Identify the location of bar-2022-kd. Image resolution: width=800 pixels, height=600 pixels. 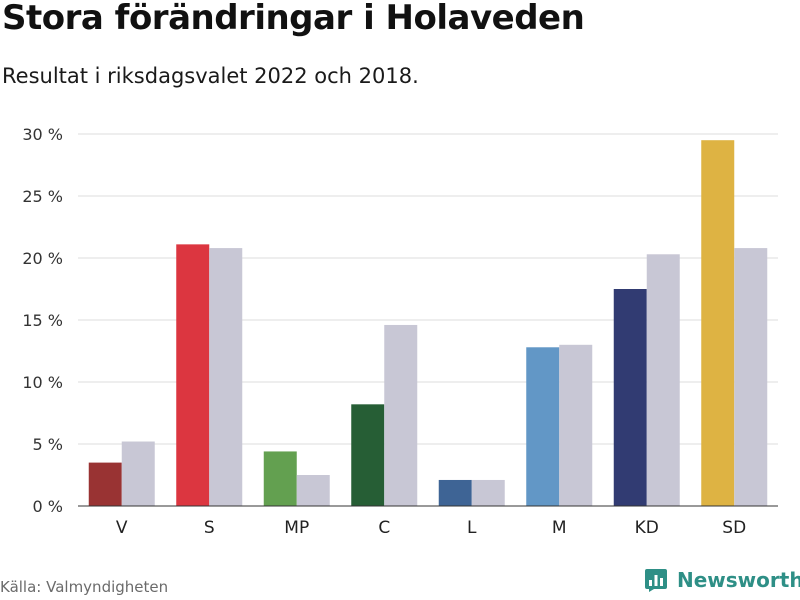
(630, 397).